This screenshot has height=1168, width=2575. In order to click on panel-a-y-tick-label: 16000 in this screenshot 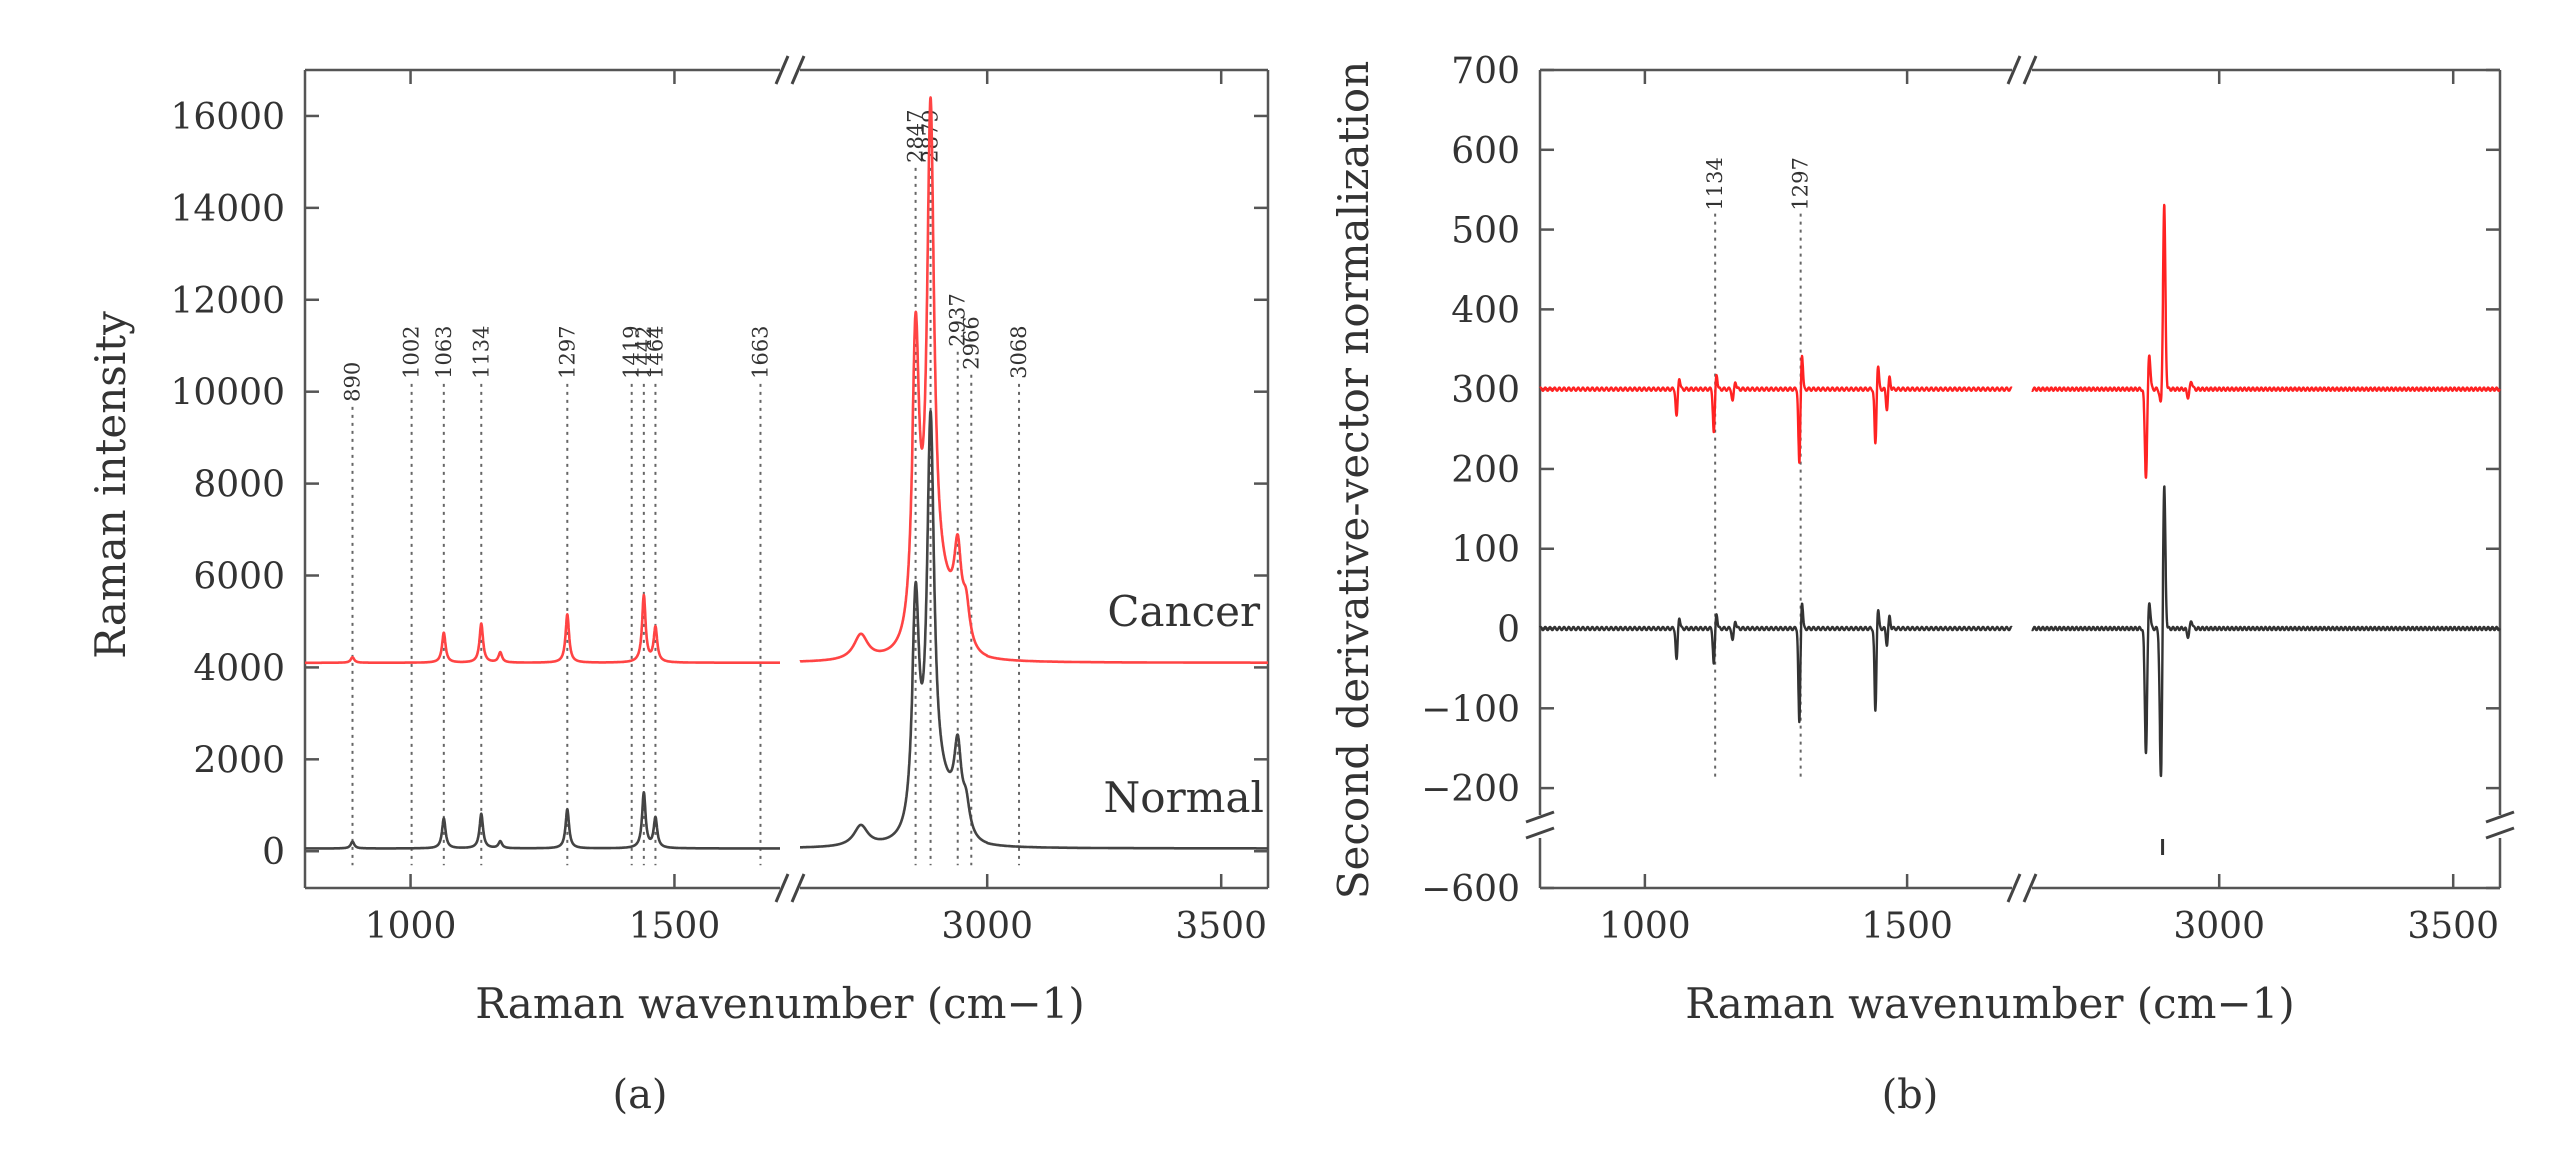, I will do `click(227, 117)`.